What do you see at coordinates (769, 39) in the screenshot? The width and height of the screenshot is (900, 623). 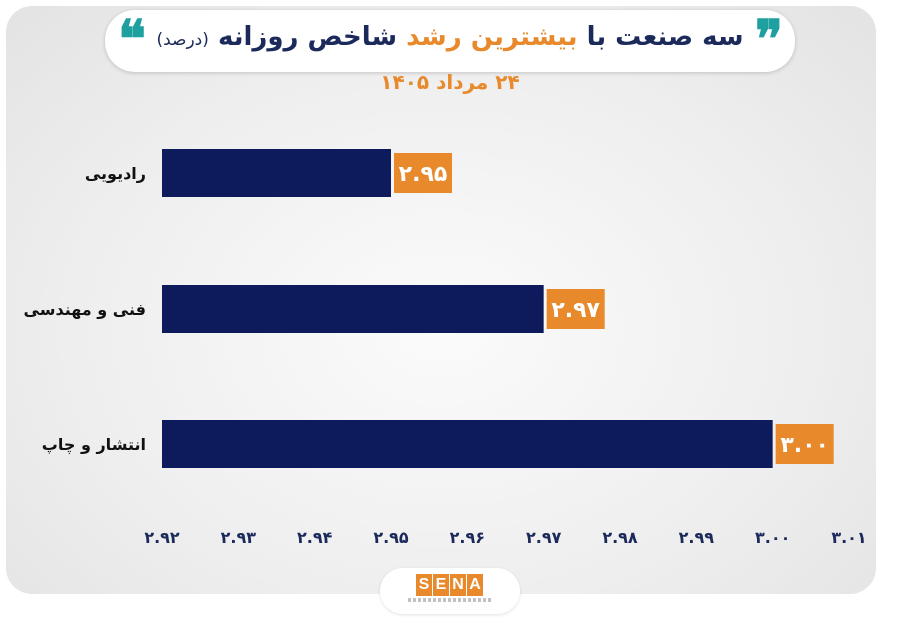 I see `quote-open-icon: ❞` at bounding box center [769, 39].